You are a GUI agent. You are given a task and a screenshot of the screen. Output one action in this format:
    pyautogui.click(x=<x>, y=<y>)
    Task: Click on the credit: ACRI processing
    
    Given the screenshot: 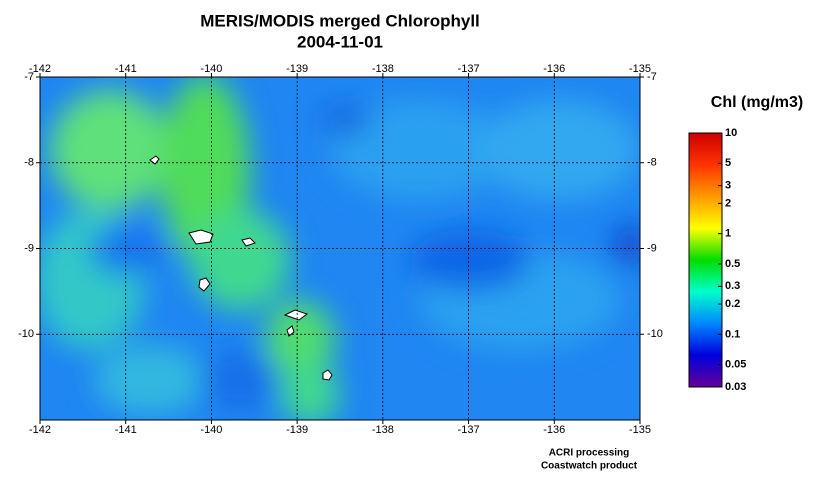 What is the action you would take?
    pyautogui.click(x=589, y=453)
    